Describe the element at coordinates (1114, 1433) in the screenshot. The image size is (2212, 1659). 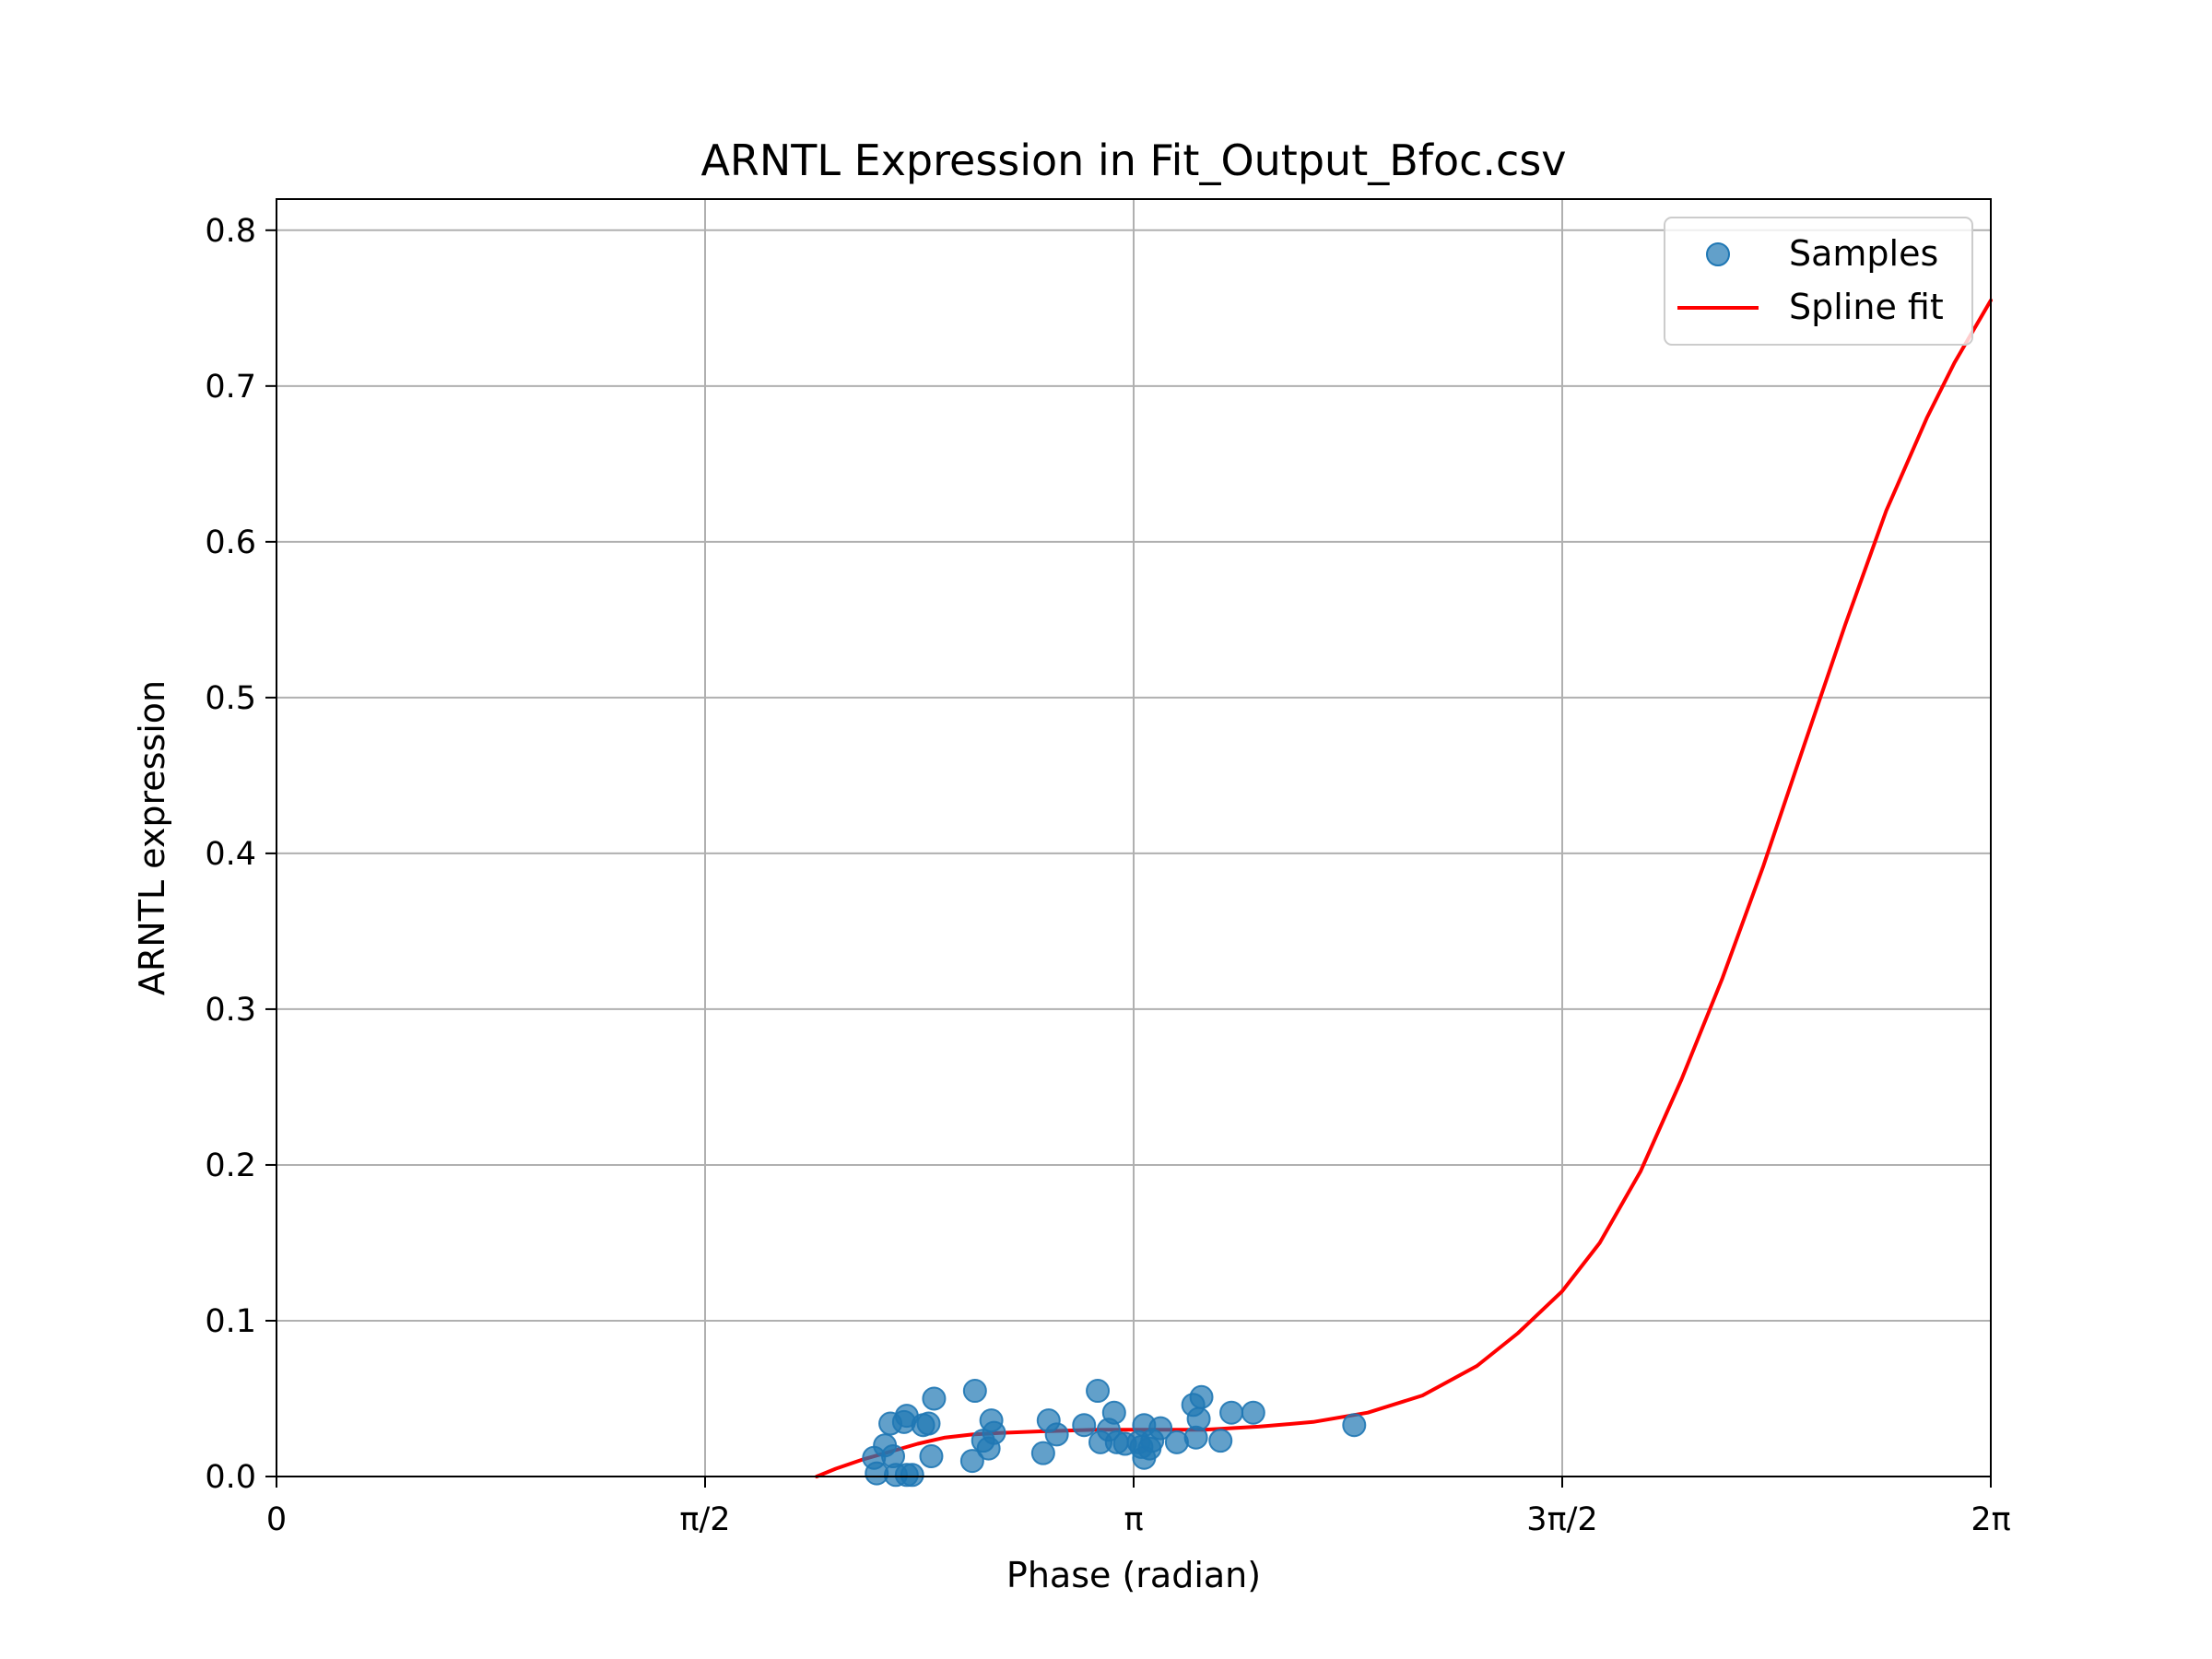
I see `samples-layer` at that location.